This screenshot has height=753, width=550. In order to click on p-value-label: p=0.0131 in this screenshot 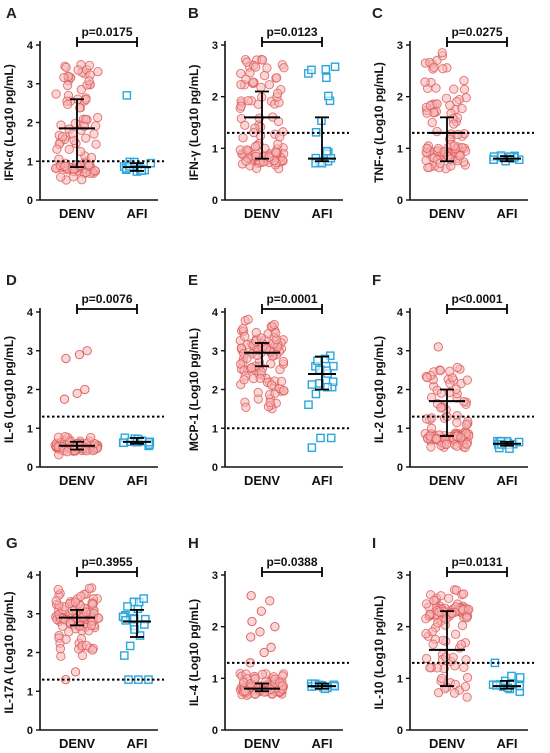, I will do `click(476, 562)`.